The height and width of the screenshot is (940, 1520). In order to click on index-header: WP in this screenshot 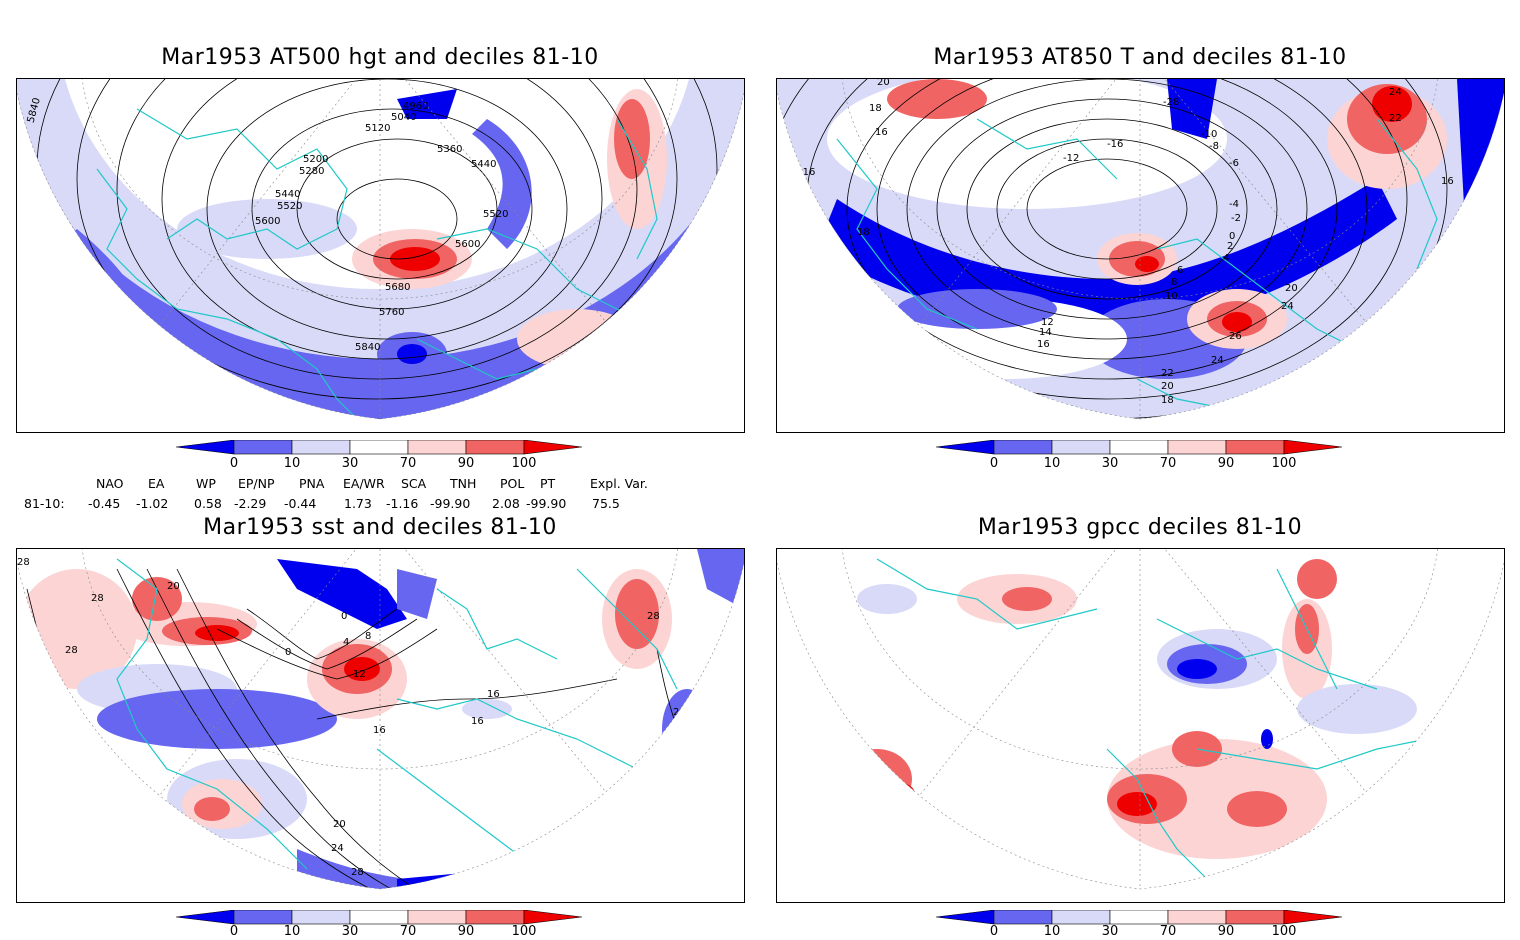, I will do `click(206, 483)`.